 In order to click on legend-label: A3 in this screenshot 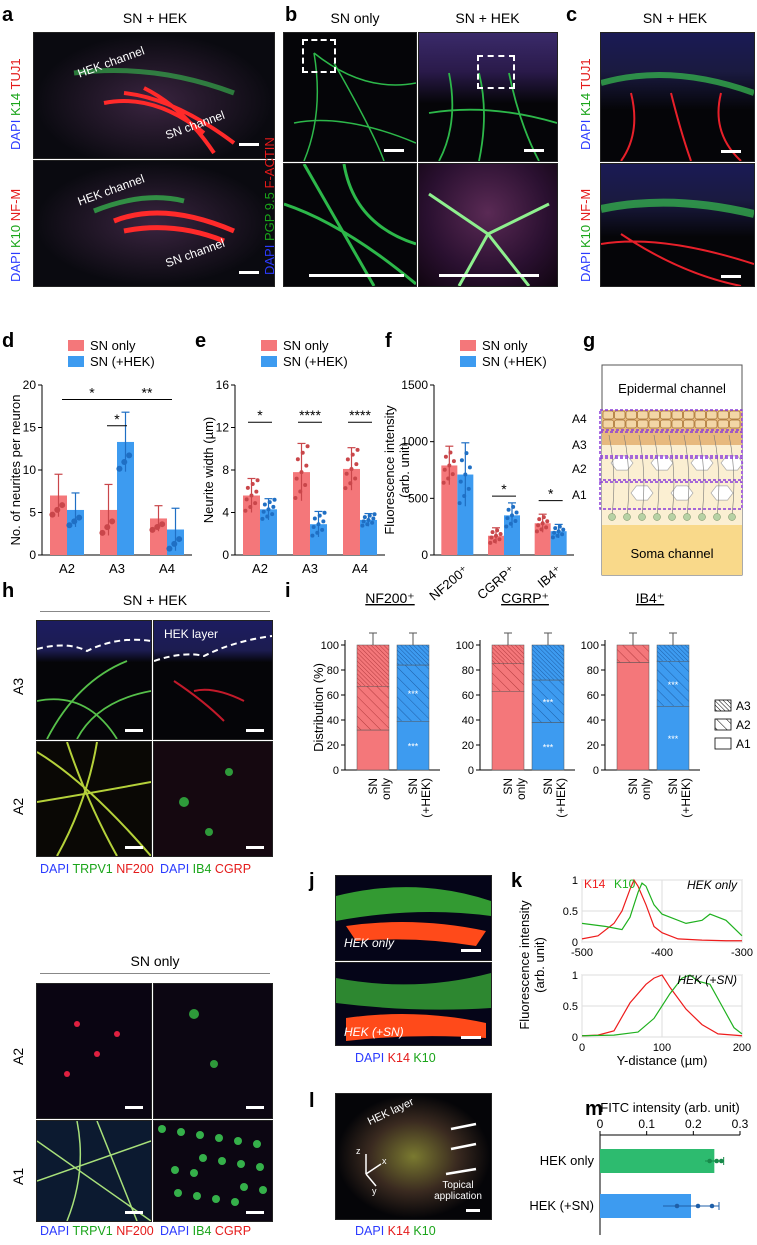, I will do `click(743, 706)`.